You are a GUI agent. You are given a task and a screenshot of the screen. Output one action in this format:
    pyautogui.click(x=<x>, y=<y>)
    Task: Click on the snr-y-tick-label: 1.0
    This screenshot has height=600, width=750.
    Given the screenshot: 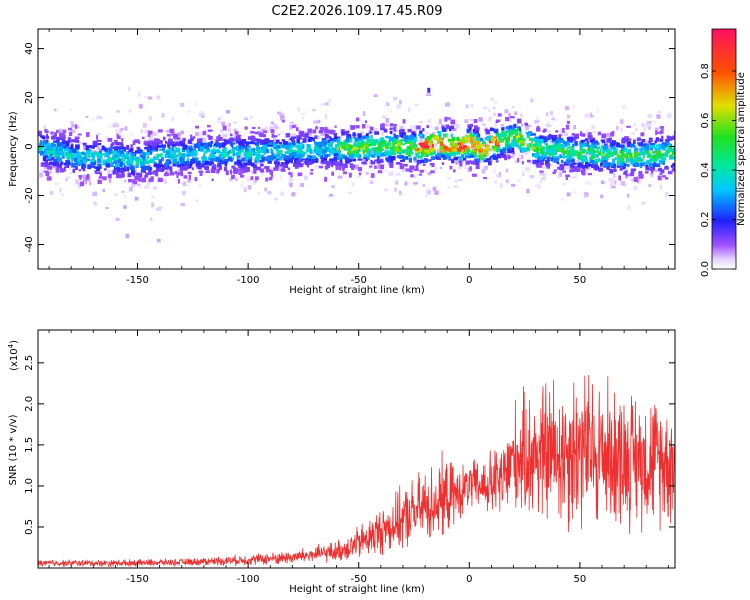 What is the action you would take?
    pyautogui.click(x=29, y=486)
    